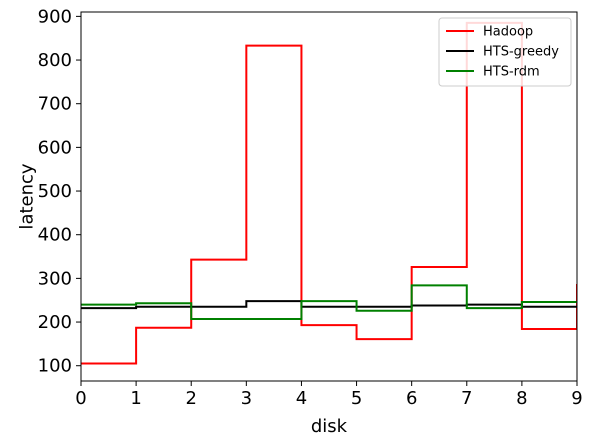  What do you see at coordinates (329, 426) in the screenshot?
I see `x-axis-label: disk` at bounding box center [329, 426].